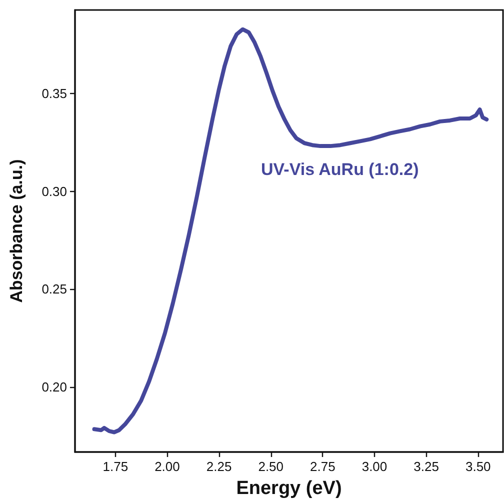 This screenshot has height=503, width=504. I want to click on series-label: UV-Vis AuRu (1:0.2), so click(340, 169).